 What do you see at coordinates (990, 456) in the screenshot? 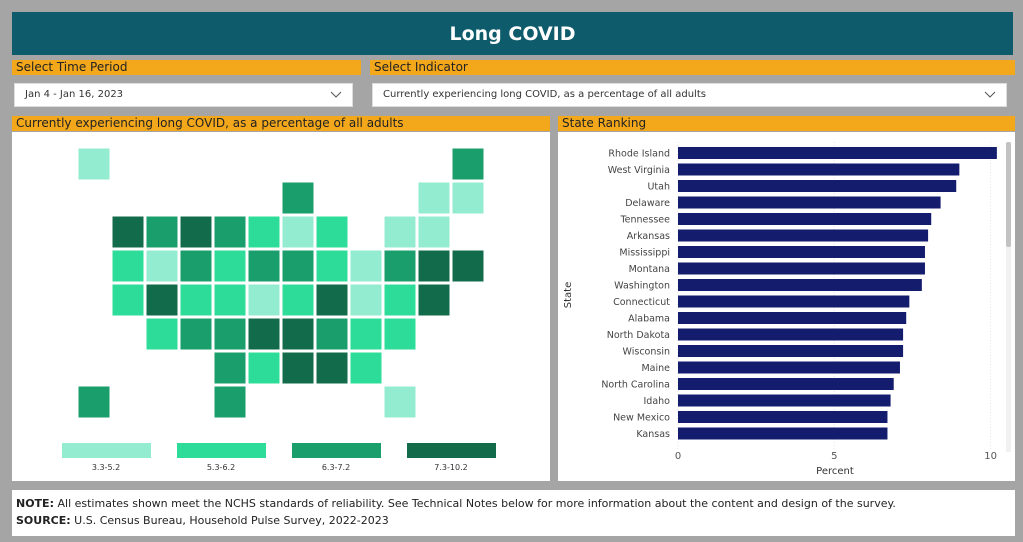
I see `x-tick-label: 10` at bounding box center [990, 456].